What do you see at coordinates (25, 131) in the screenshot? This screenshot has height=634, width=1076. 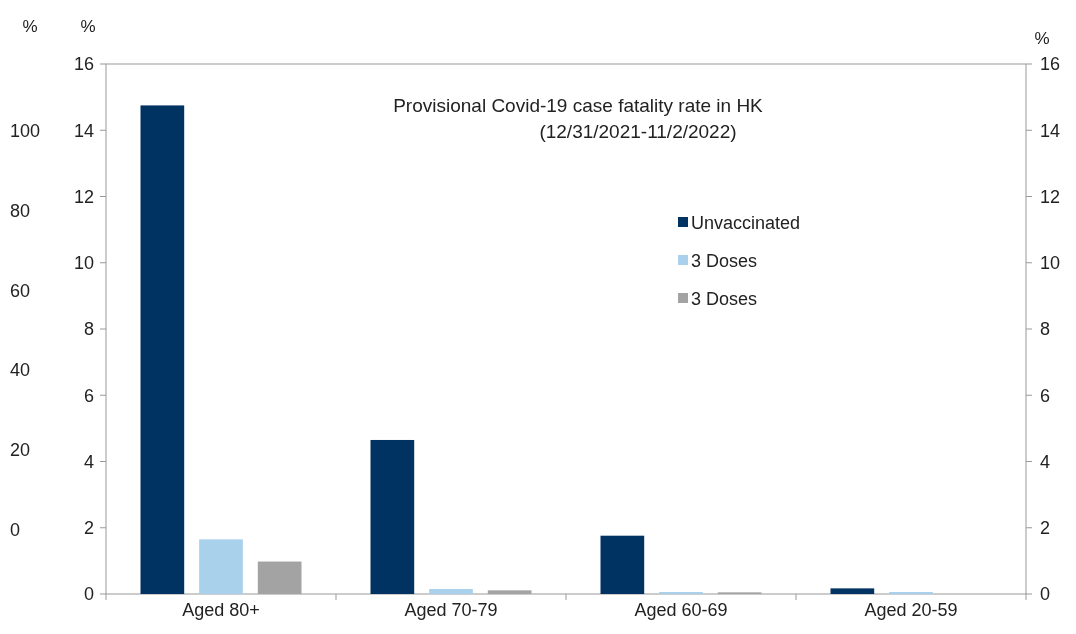 I see `y3-tick-label: 100` at bounding box center [25, 131].